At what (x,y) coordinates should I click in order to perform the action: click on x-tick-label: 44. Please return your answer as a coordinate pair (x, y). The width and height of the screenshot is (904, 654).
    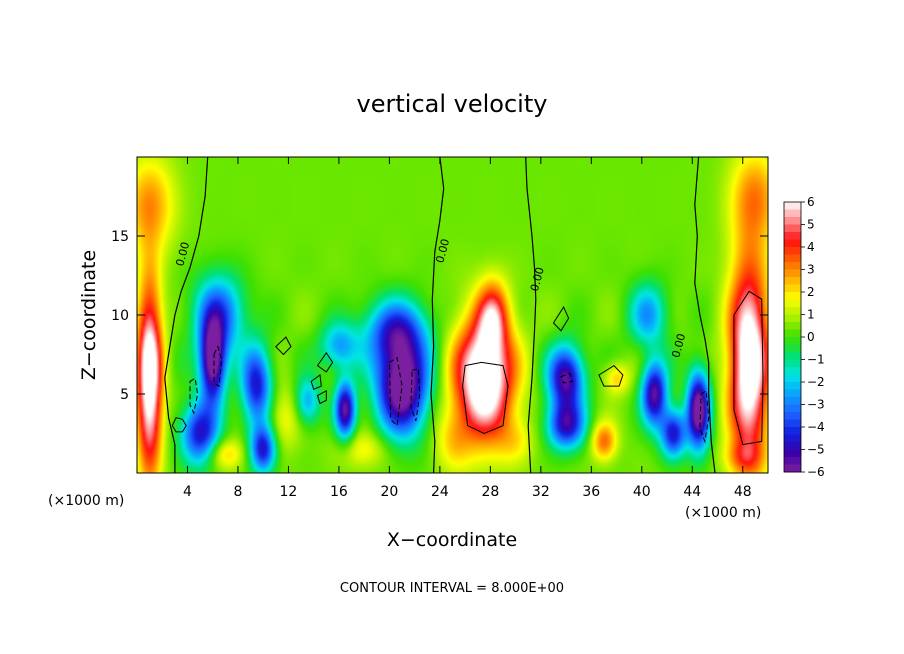
    Looking at the image, I should click on (692, 492).